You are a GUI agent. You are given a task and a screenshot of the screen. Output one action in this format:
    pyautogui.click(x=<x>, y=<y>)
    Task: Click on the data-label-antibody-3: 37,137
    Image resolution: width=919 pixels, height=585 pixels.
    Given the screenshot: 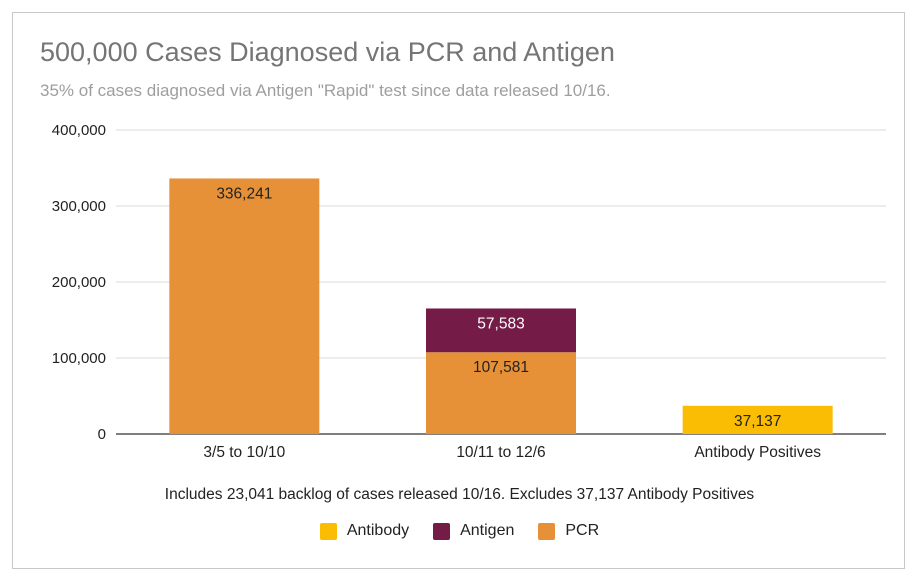 What is the action you would take?
    pyautogui.click(x=757, y=421)
    